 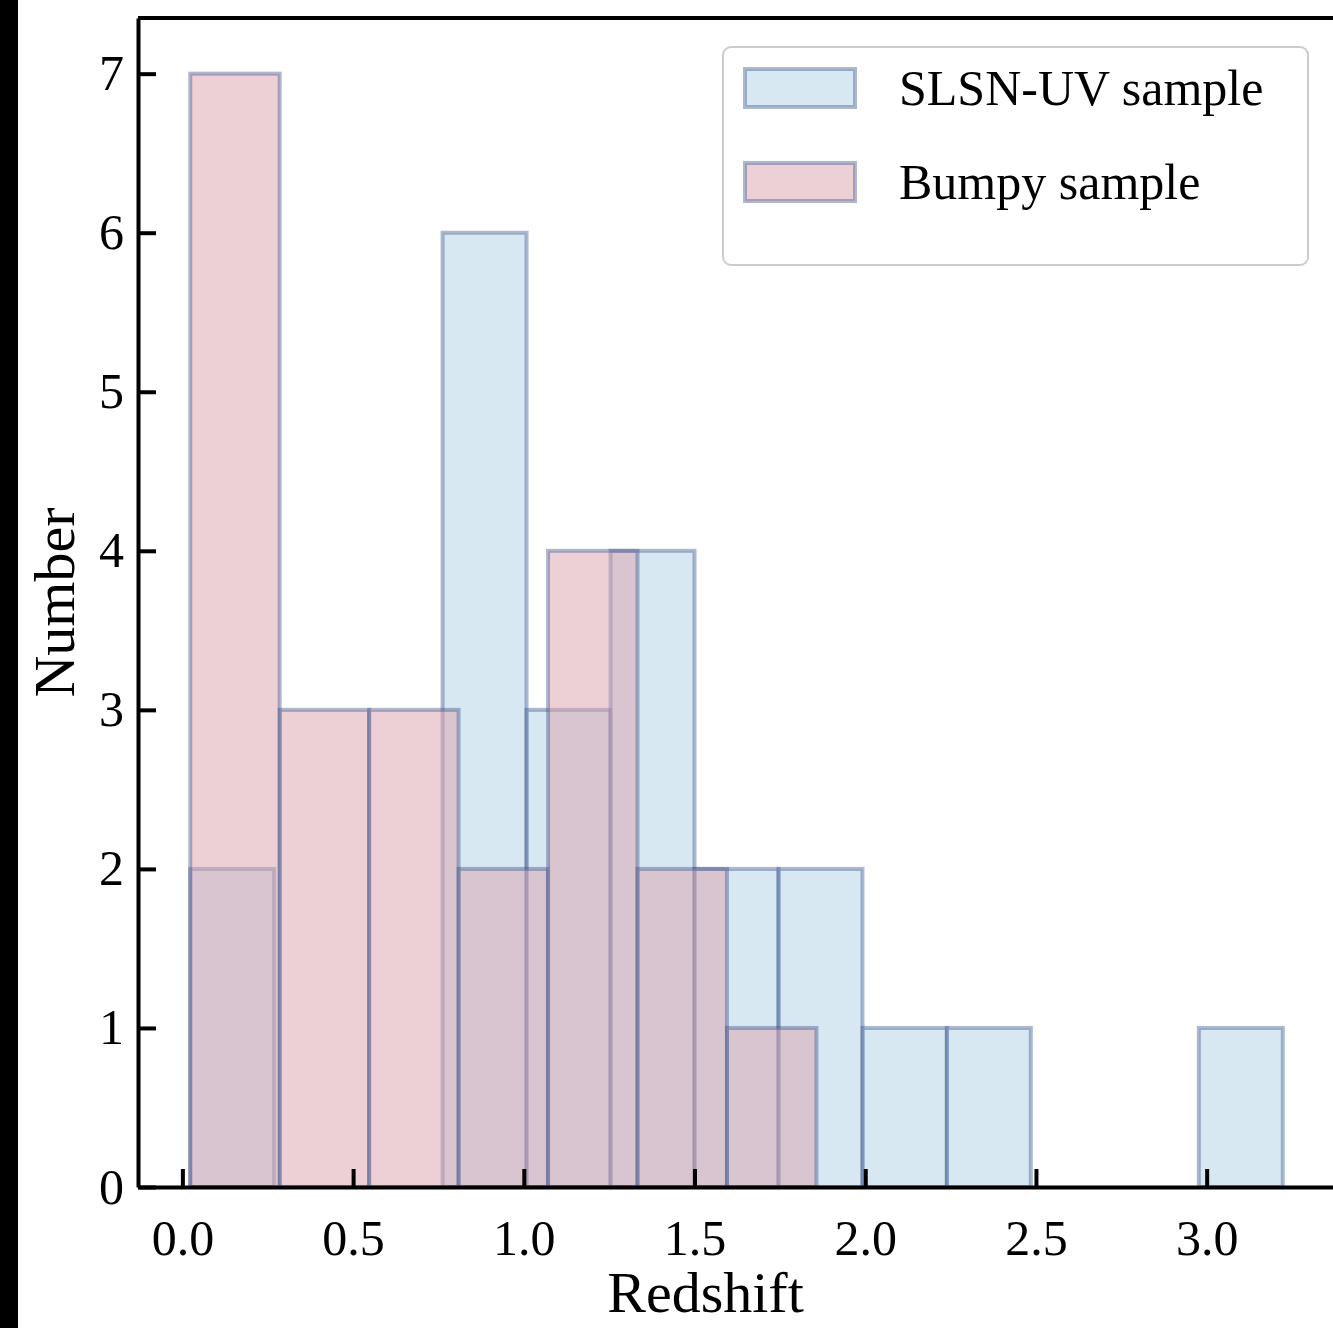 What do you see at coordinates (1036, 1237) in the screenshot?
I see `x-tick-label: 2.5` at bounding box center [1036, 1237].